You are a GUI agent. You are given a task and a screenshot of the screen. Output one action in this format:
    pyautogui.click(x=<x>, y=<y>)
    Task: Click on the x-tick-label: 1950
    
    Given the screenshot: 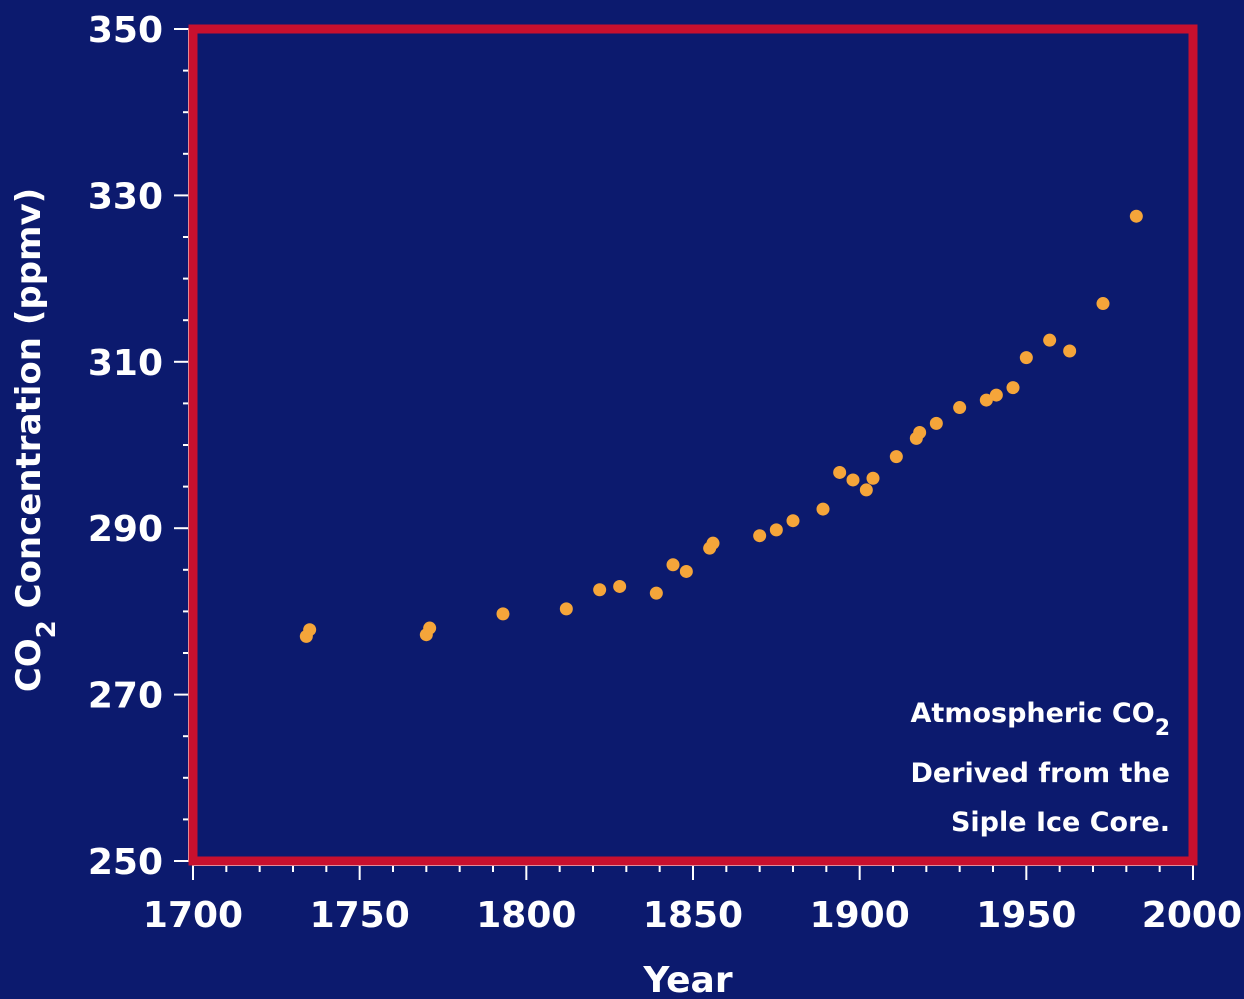 What is the action you would take?
    pyautogui.click(x=1026, y=915)
    